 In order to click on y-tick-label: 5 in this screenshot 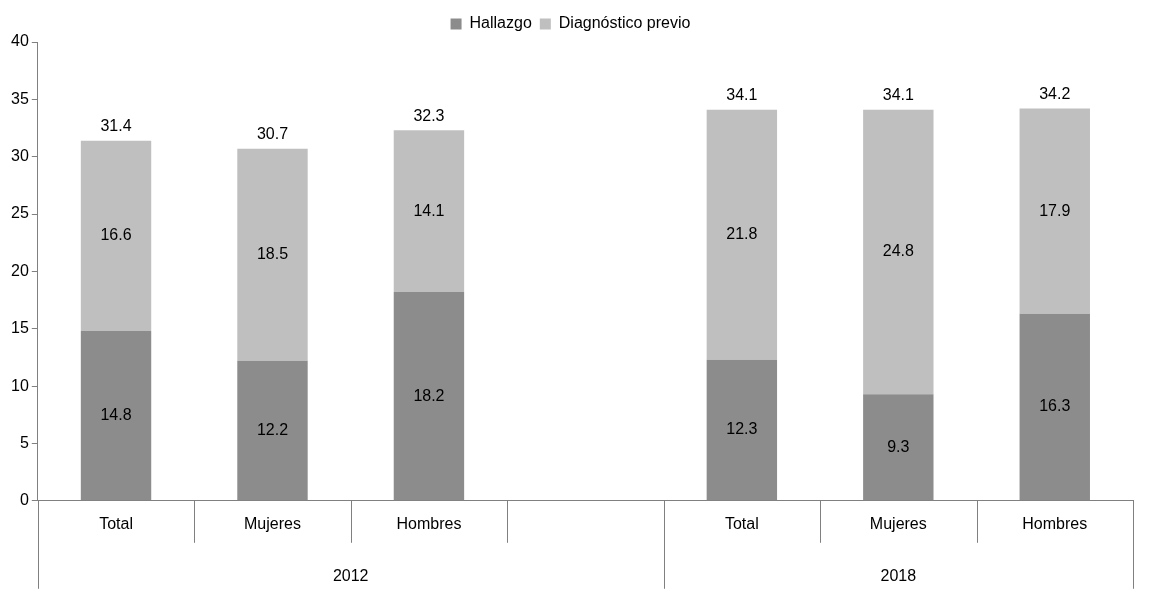, I will do `click(24, 442)`.